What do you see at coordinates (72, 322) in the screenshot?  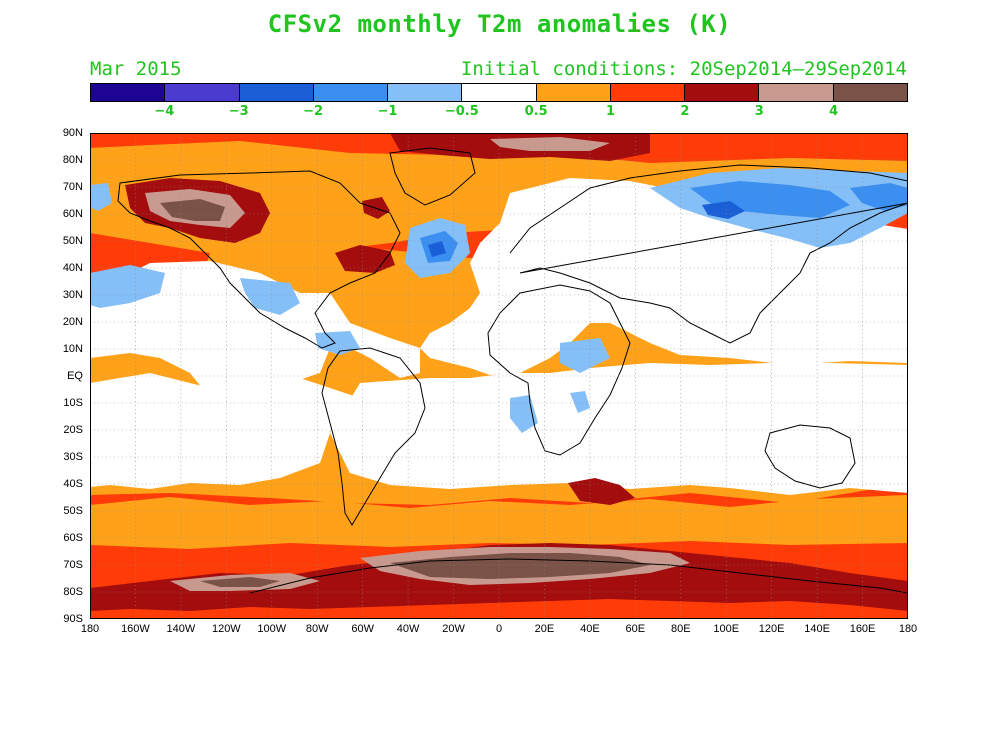 I see `latitude-label: 20N` at bounding box center [72, 322].